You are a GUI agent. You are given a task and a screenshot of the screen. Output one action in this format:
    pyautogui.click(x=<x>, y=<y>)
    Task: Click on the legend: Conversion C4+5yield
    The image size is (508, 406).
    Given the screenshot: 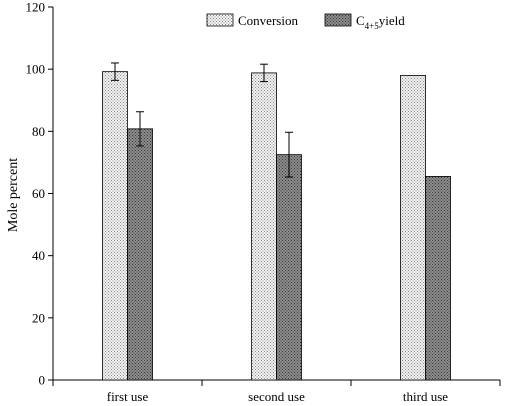 What is the action you would take?
    pyautogui.click(x=305, y=22)
    